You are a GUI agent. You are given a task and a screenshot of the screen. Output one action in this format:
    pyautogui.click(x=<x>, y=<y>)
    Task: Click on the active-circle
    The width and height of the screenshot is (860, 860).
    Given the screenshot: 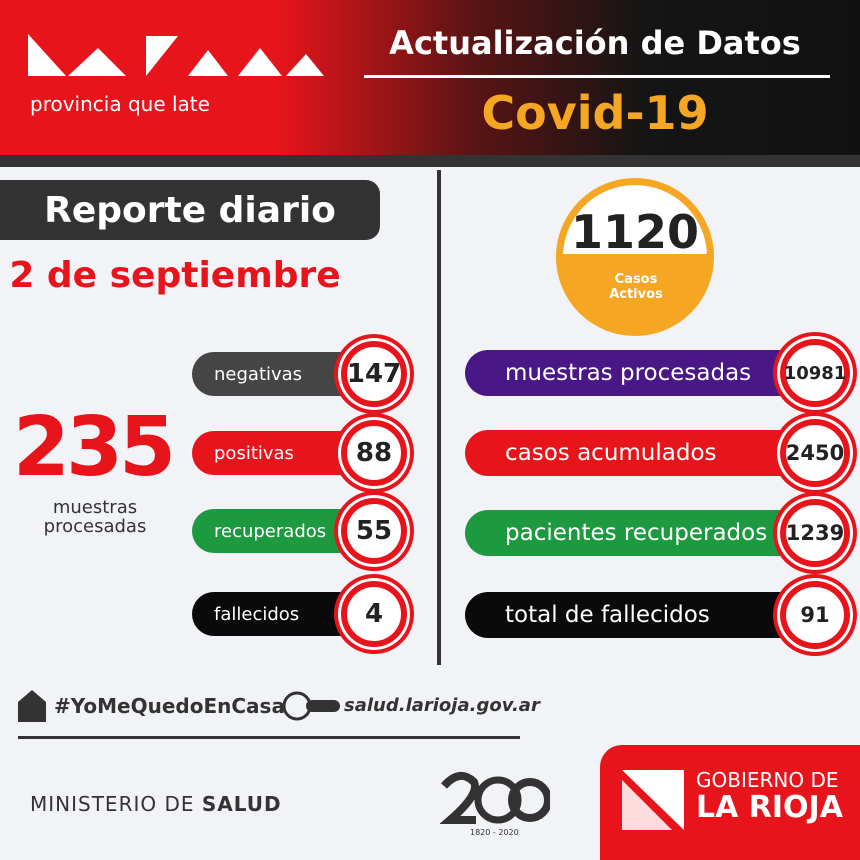 What is the action you would take?
    pyautogui.click(x=635, y=257)
    